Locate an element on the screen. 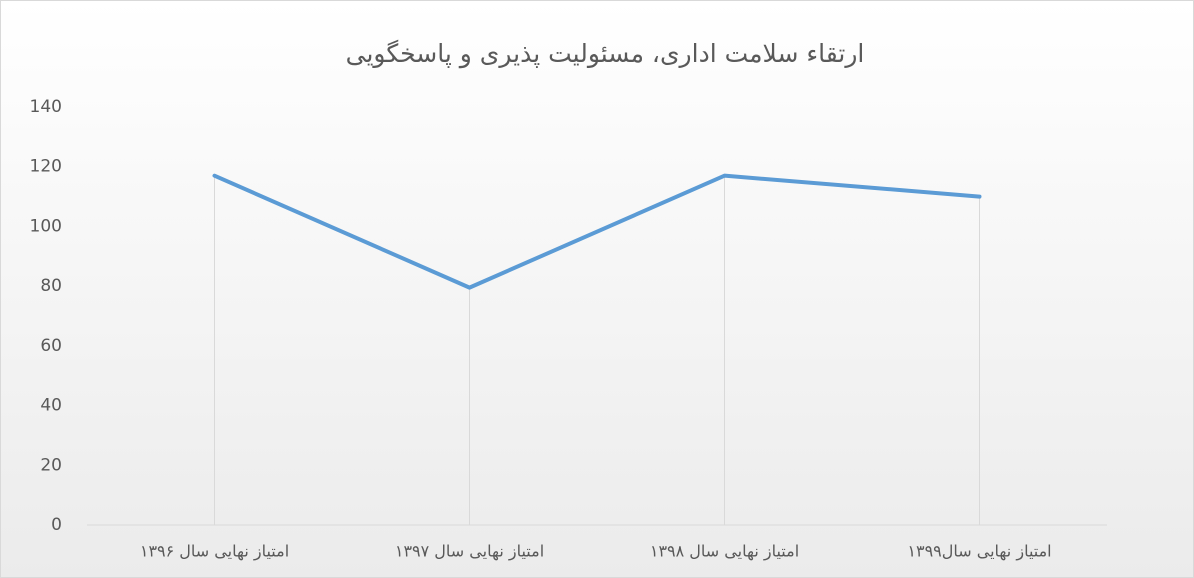 Image resolution: width=1194 pixels, height=578 pixels. y-tick-label: 40 is located at coordinates (51, 406).